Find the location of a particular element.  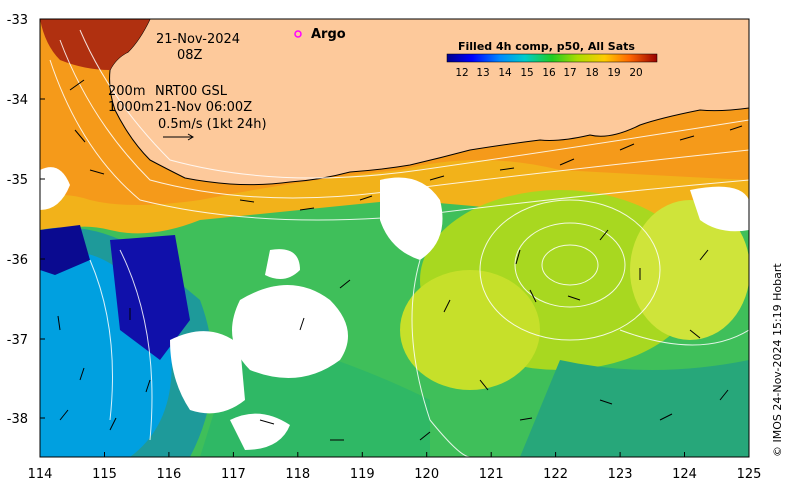

x-tick-label: 118 is located at coordinates (297, 474).